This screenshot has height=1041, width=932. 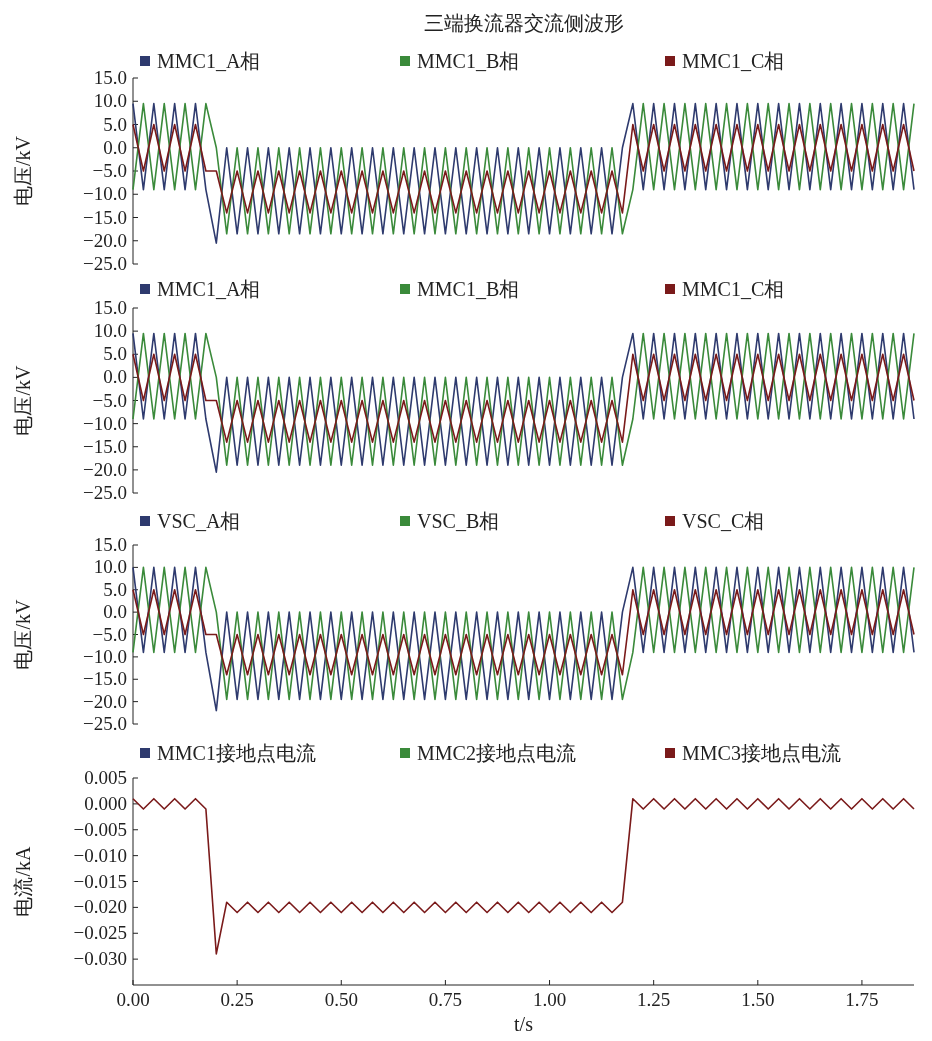 What do you see at coordinates (100, 855) in the screenshot?
I see `y-tick-label: −0.010` at bounding box center [100, 855].